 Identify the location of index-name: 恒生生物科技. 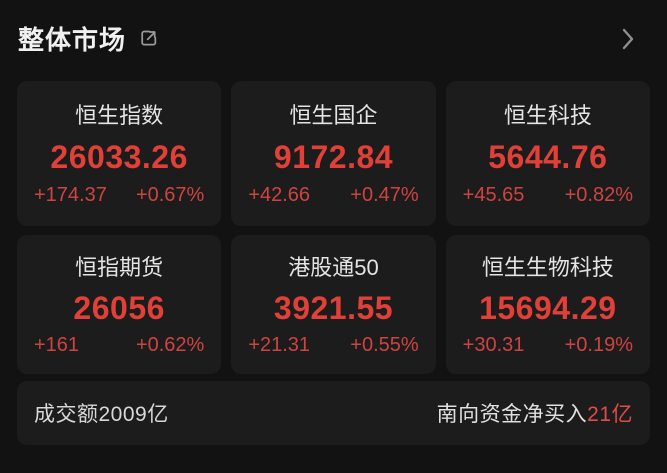
(547, 267).